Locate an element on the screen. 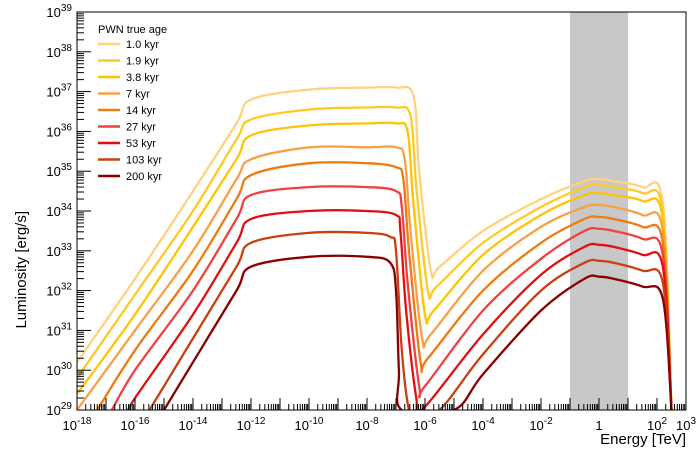 The height and width of the screenshot is (459, 697). legend-label: 103 kyr is located at coordinates (144, 161).